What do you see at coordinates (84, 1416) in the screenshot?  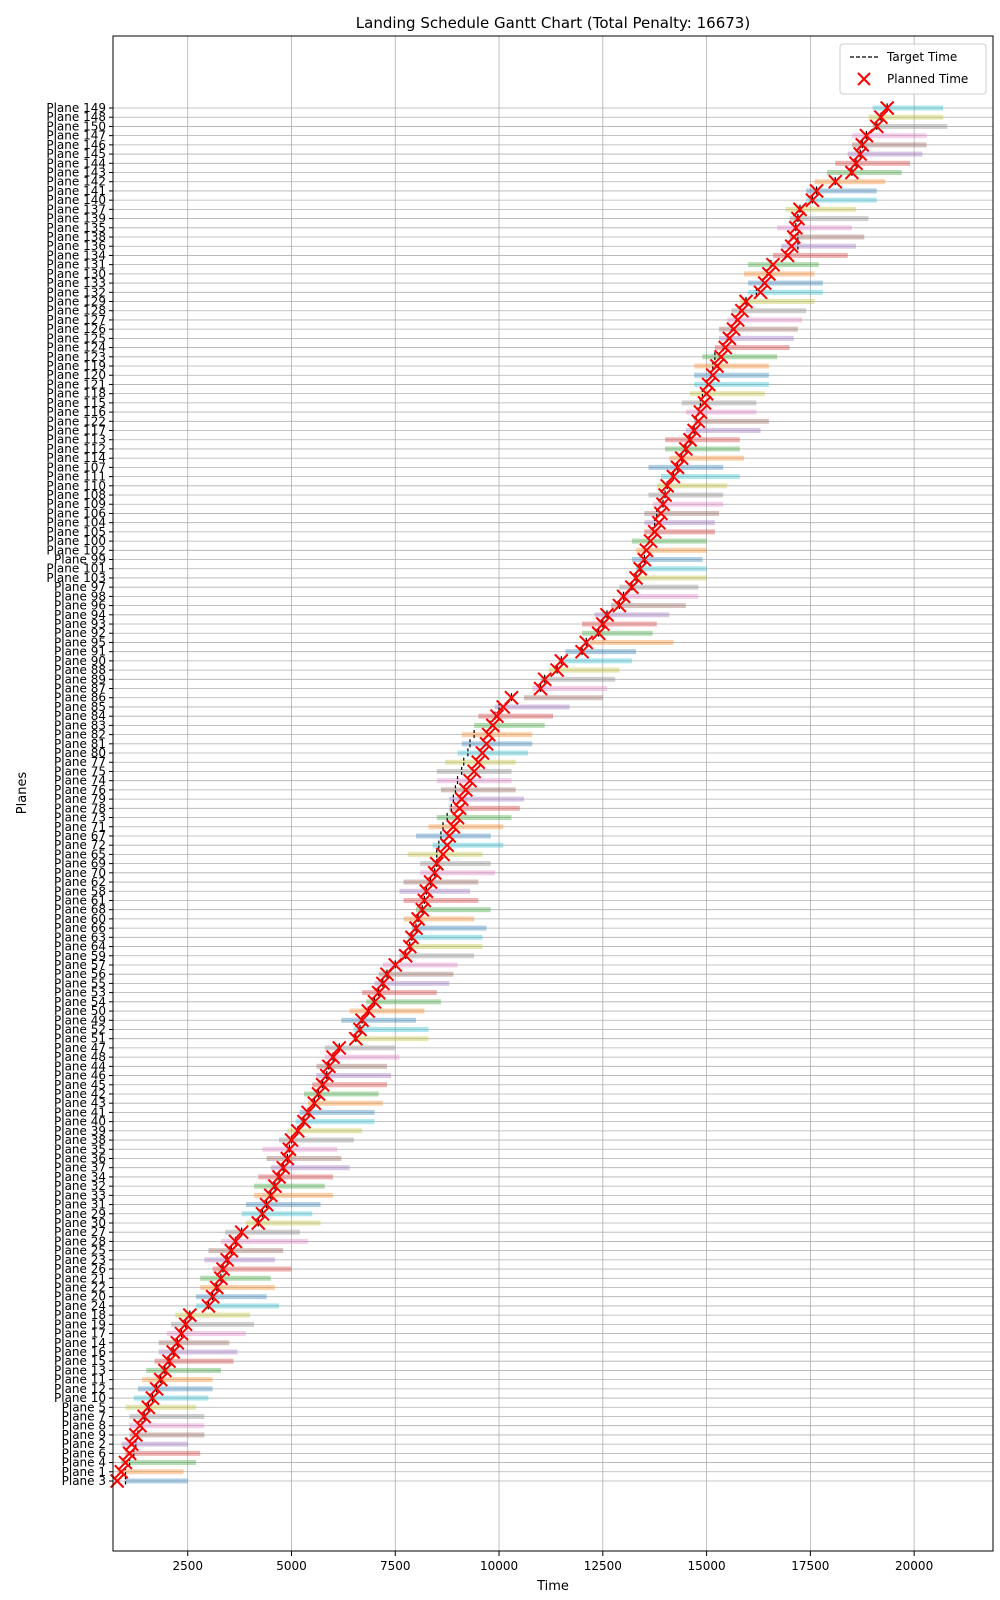 I see `y-tick-label: Plane 7` at bounding box center [84, 1416].